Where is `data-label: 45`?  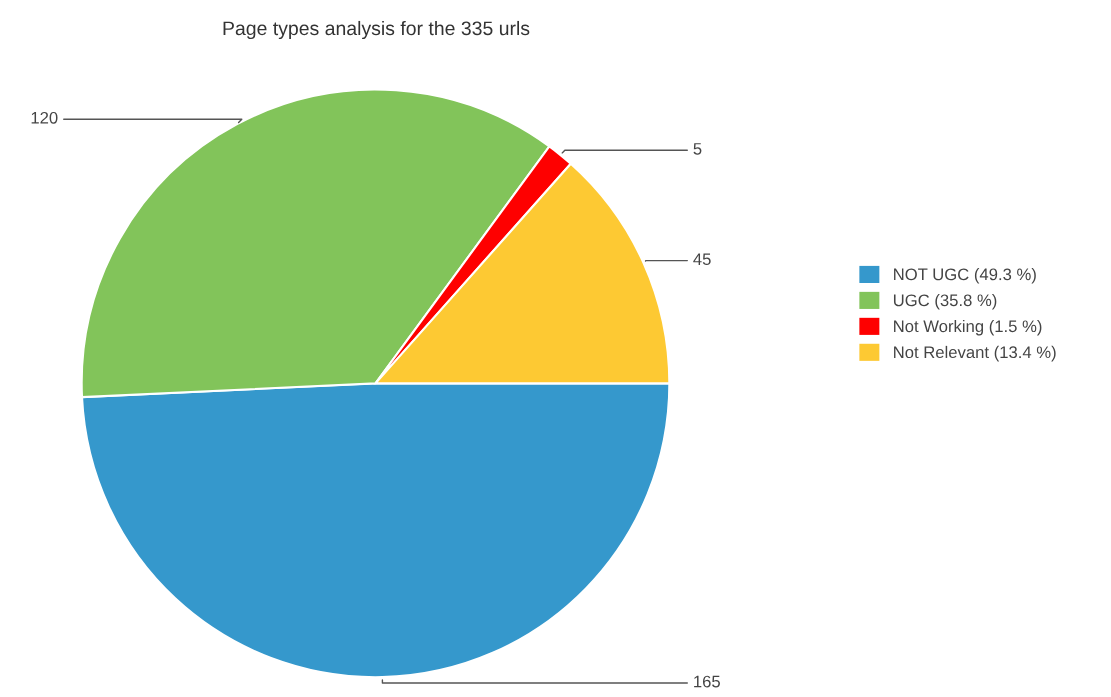 data-label: 45 is located at coordinates (702, 259).